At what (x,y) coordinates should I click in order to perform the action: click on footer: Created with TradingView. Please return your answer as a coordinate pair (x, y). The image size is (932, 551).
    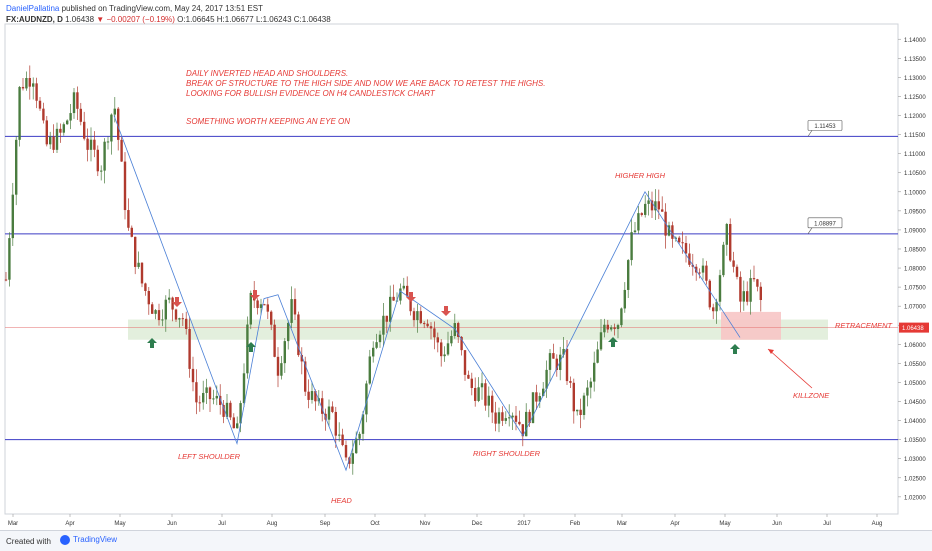
    Looking at the image, I should click on (466, 540).